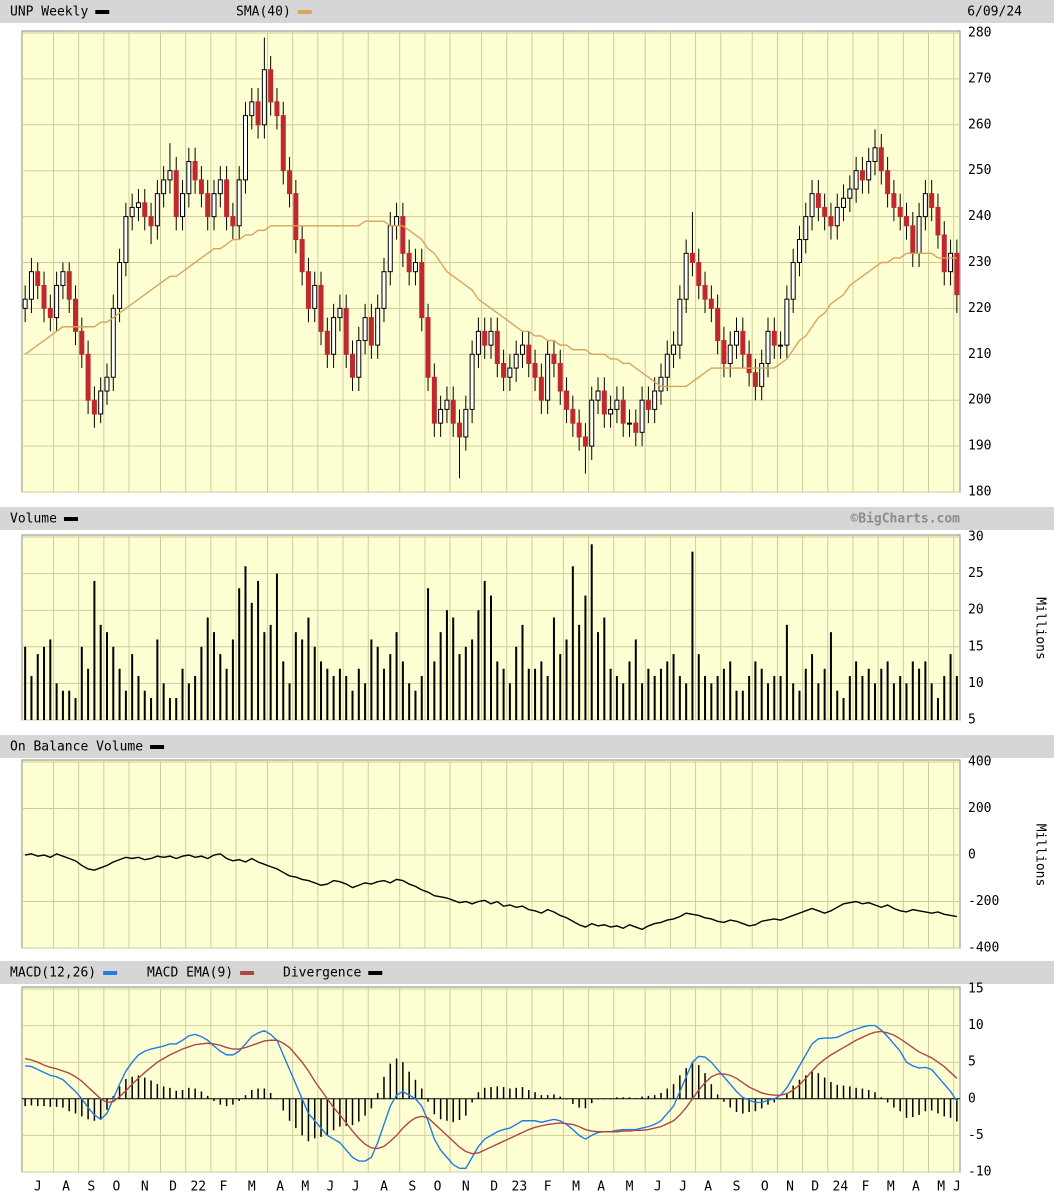  I want to click on legend-label: SMA(40), so click(263, 12).